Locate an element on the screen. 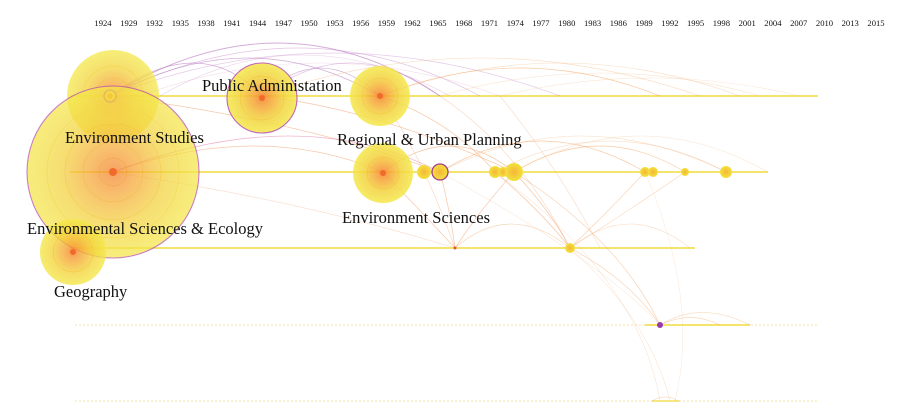  year-label: 1995 is located at coordinates (695, 23).